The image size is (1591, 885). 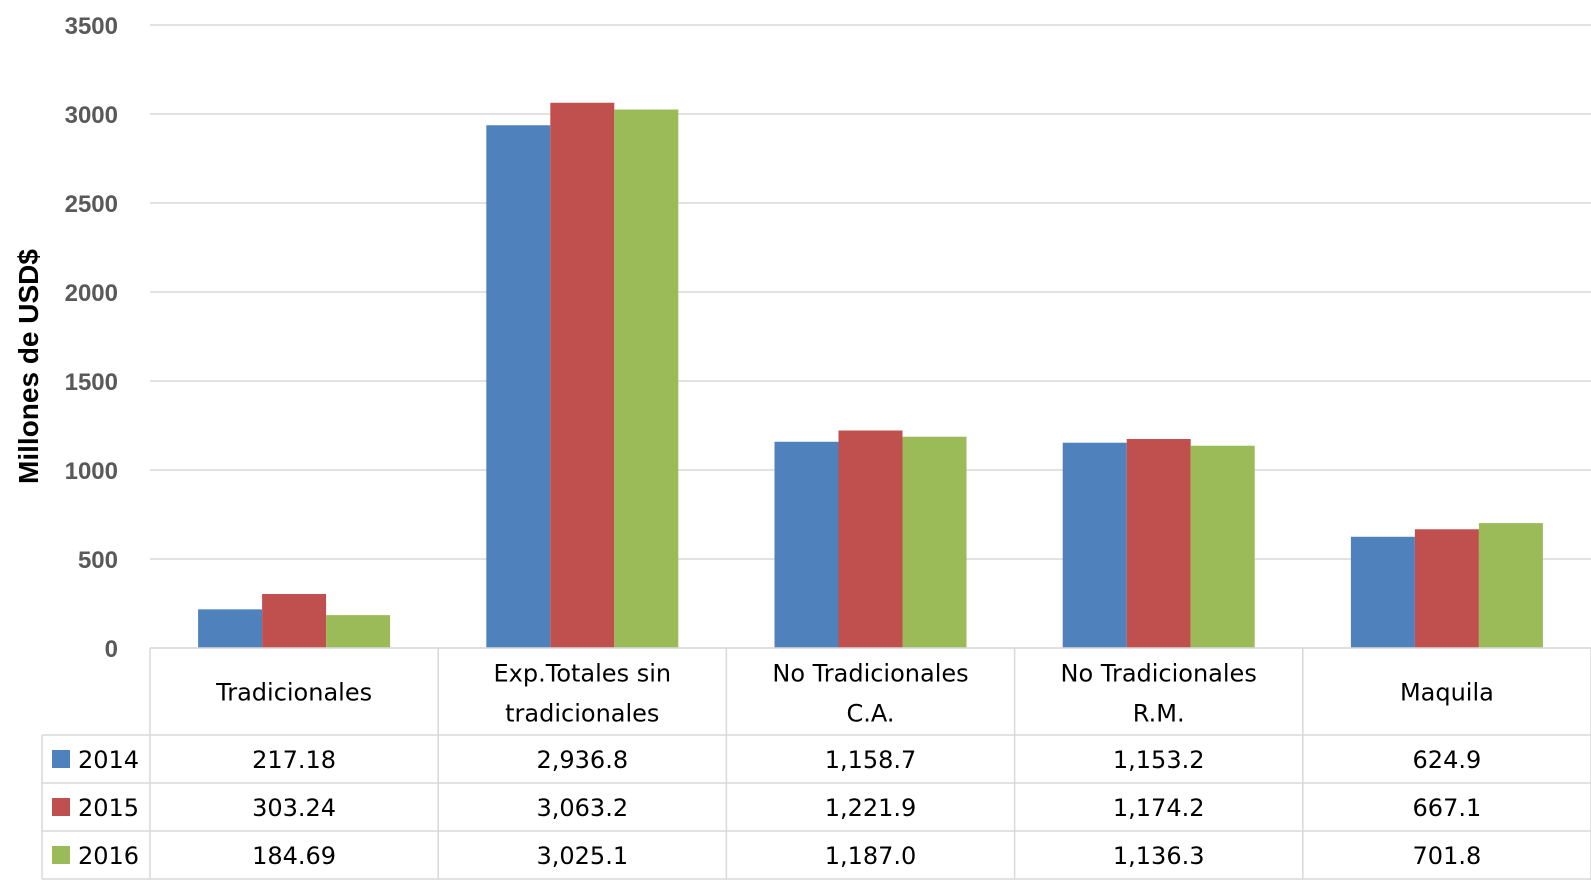 I want to click on data-label: 1,221.9, so click(x=871, y=808).